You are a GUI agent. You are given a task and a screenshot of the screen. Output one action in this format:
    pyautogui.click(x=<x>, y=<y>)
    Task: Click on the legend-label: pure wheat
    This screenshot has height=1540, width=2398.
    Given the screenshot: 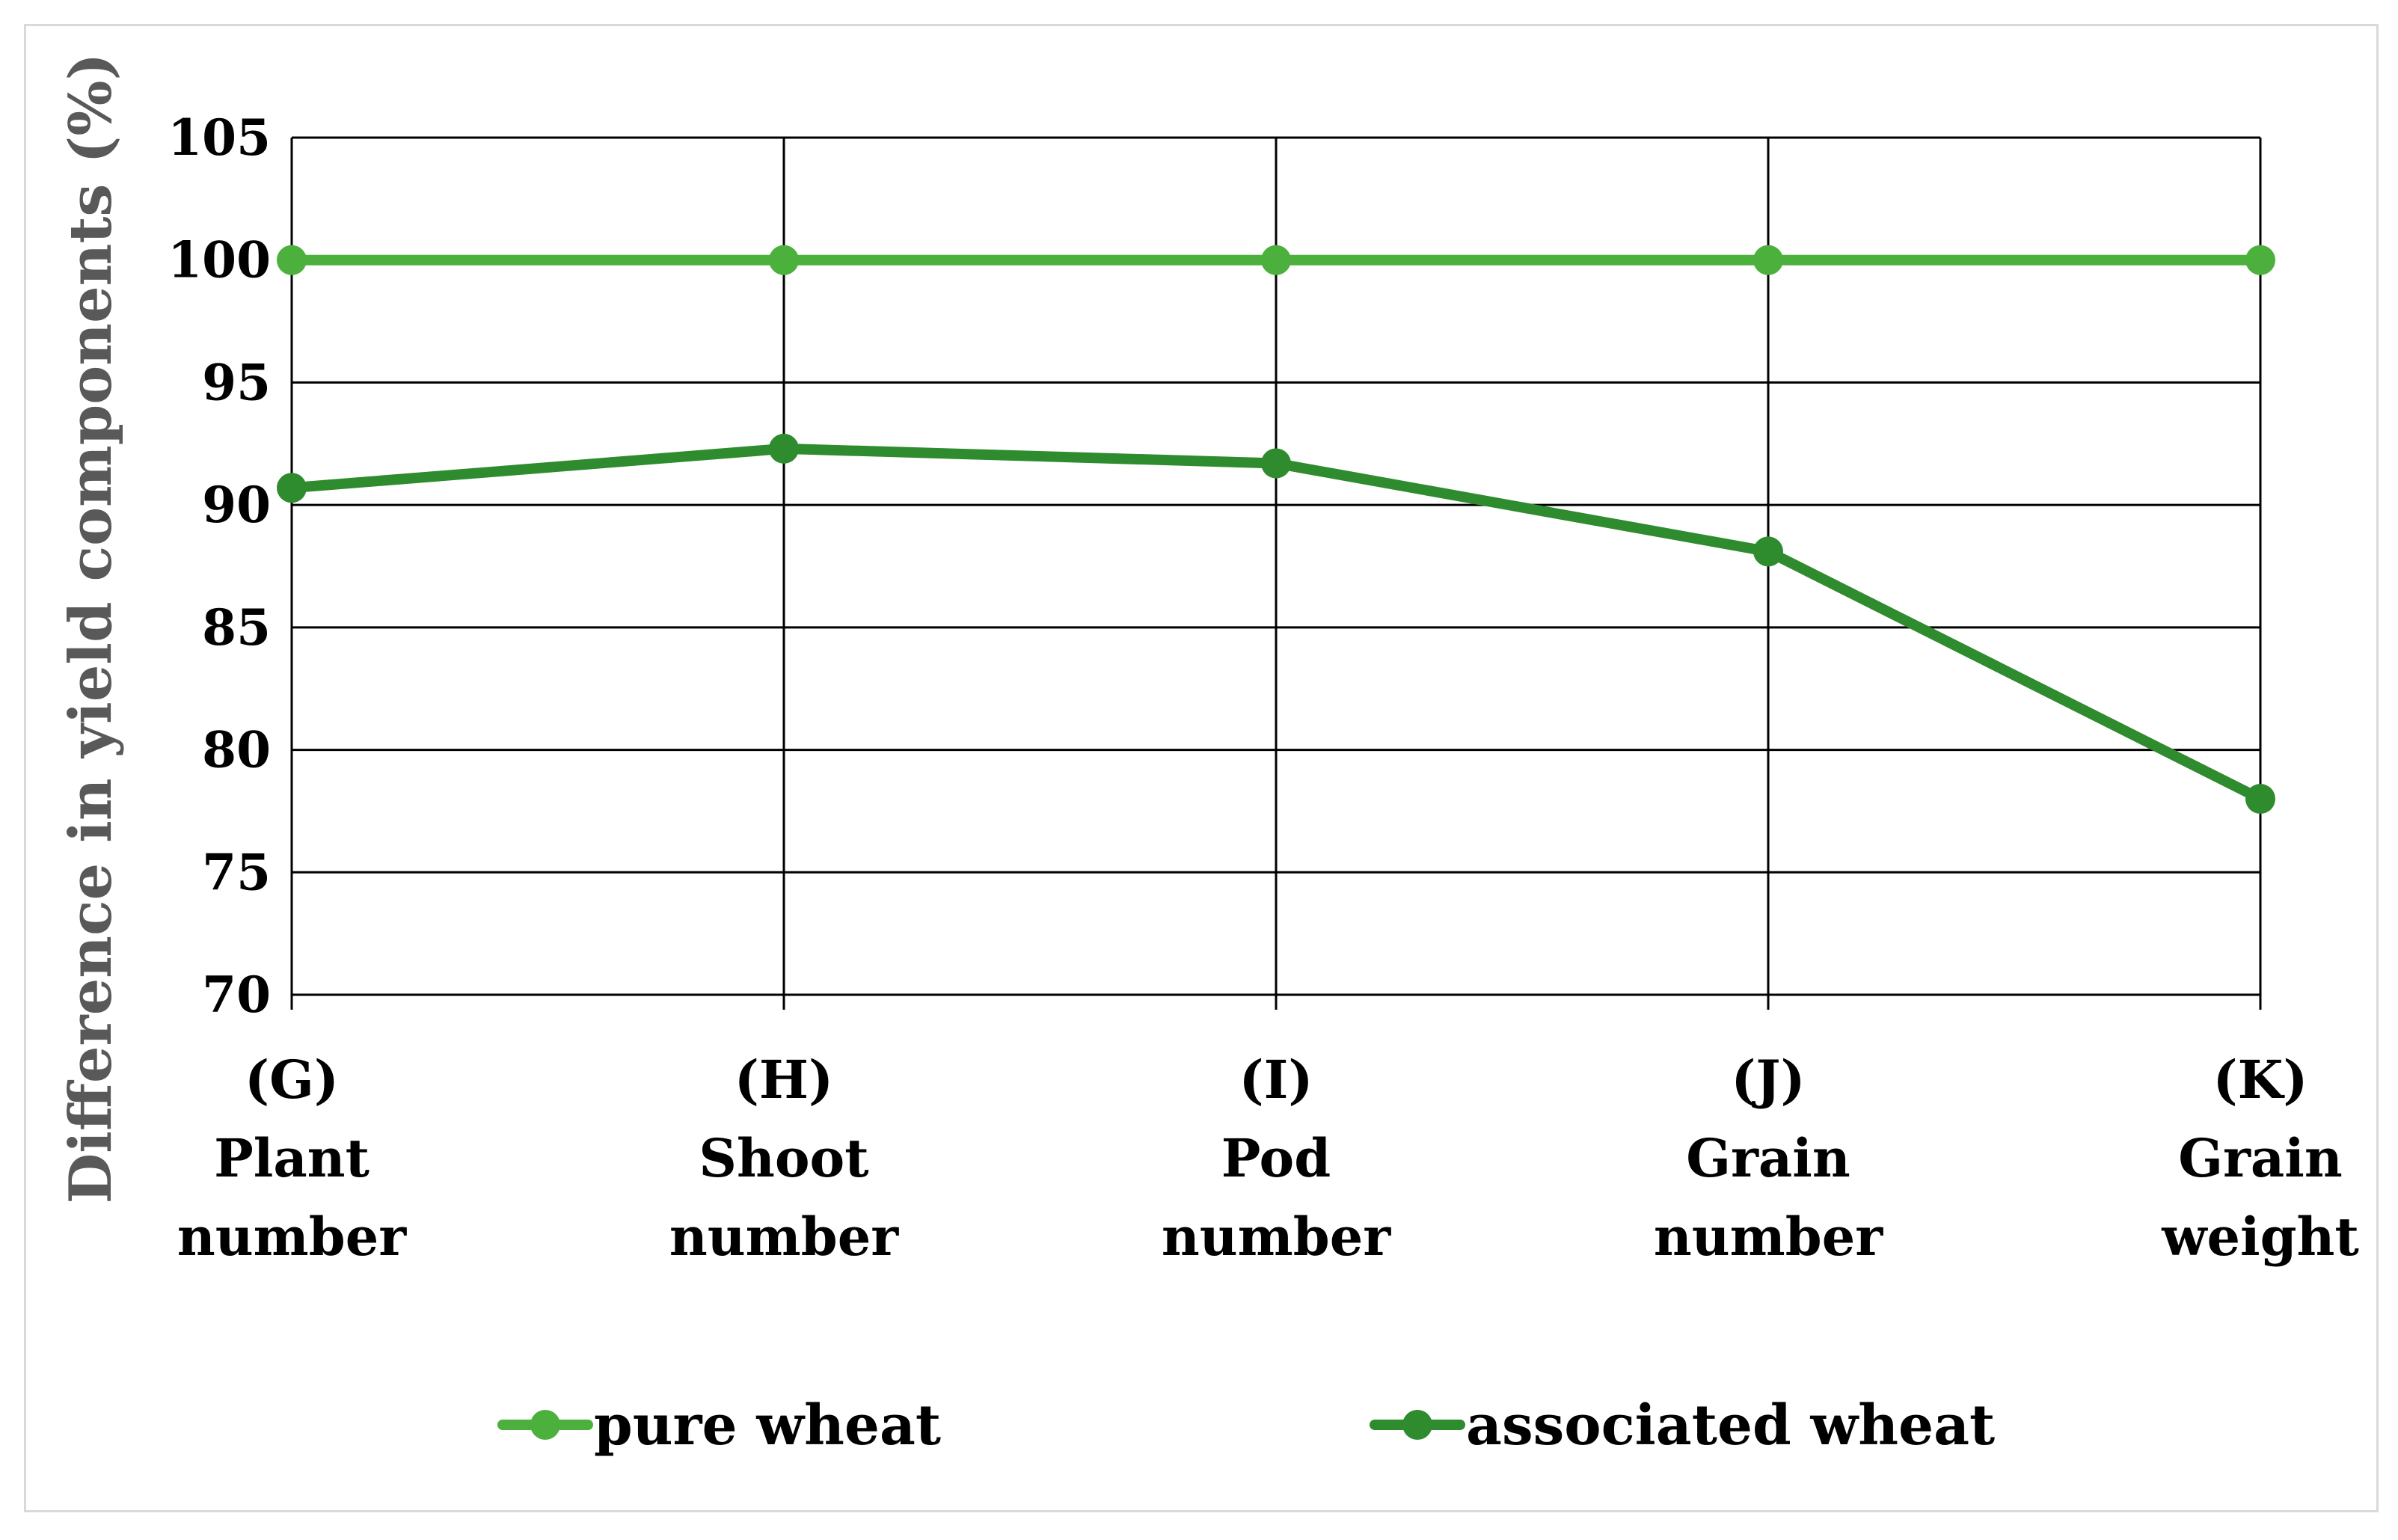 What is the action you would take?
    pyautogui.click(x=768, y=1425)
    